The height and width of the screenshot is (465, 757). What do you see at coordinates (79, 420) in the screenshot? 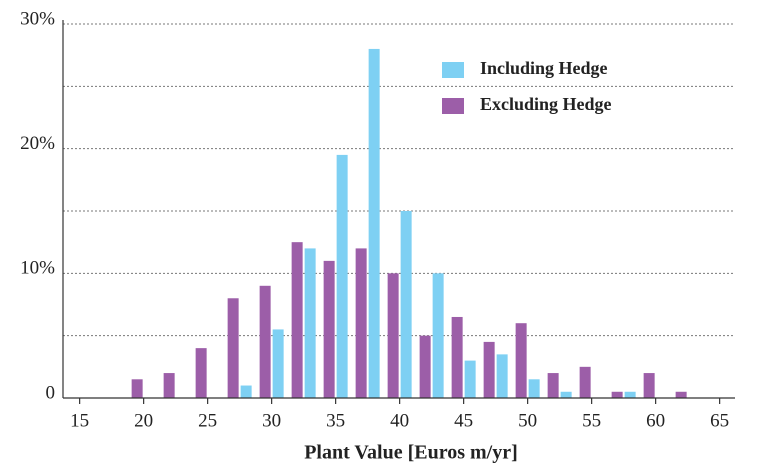
I see `x-tick-label: 15` at bounding box center [79, 420].